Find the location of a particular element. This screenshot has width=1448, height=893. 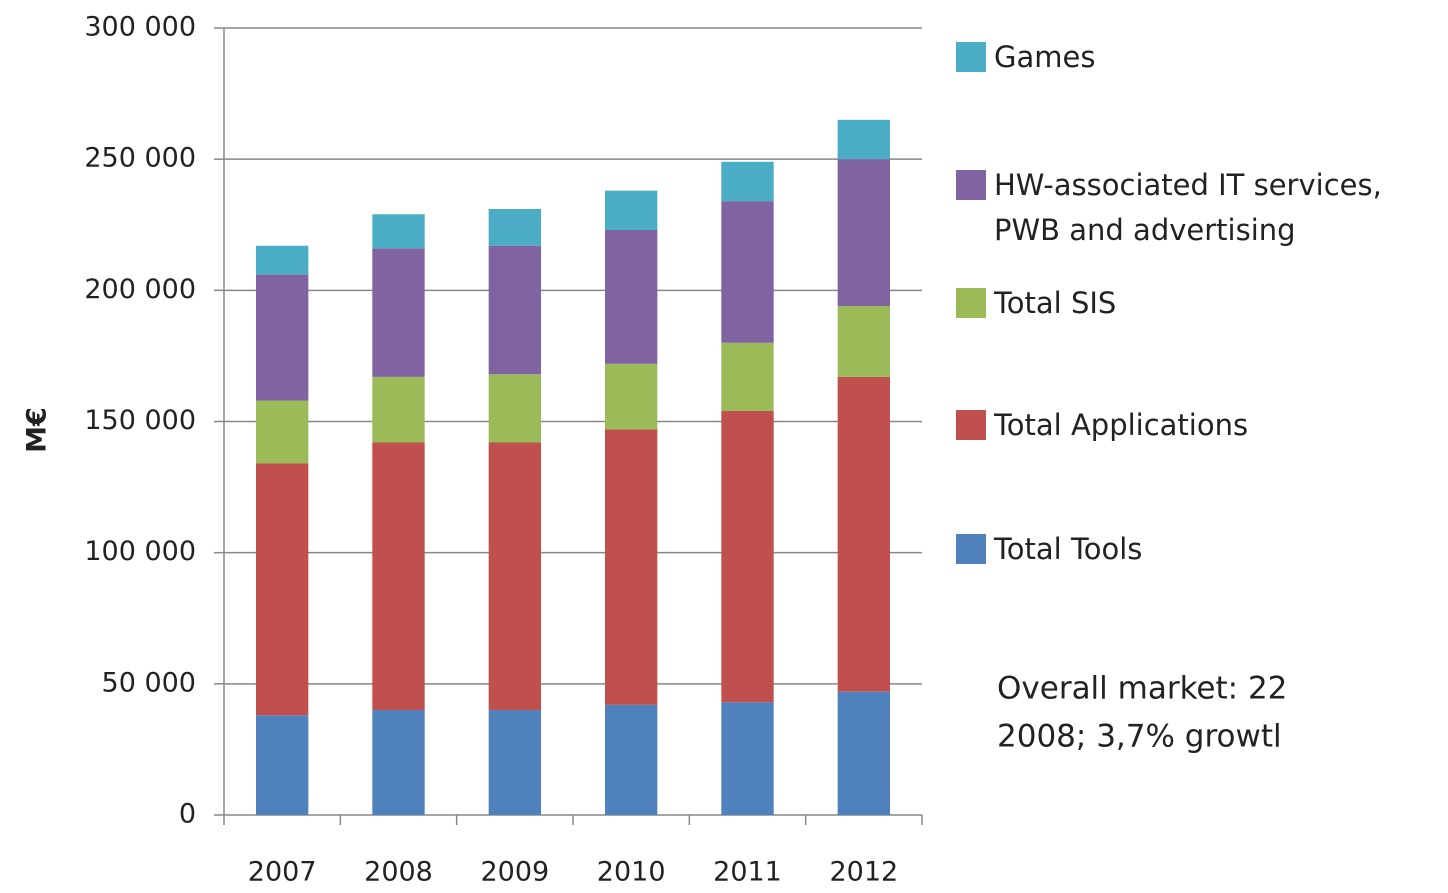

x-tick-label: 2008 is located at coordinates (398, 872).